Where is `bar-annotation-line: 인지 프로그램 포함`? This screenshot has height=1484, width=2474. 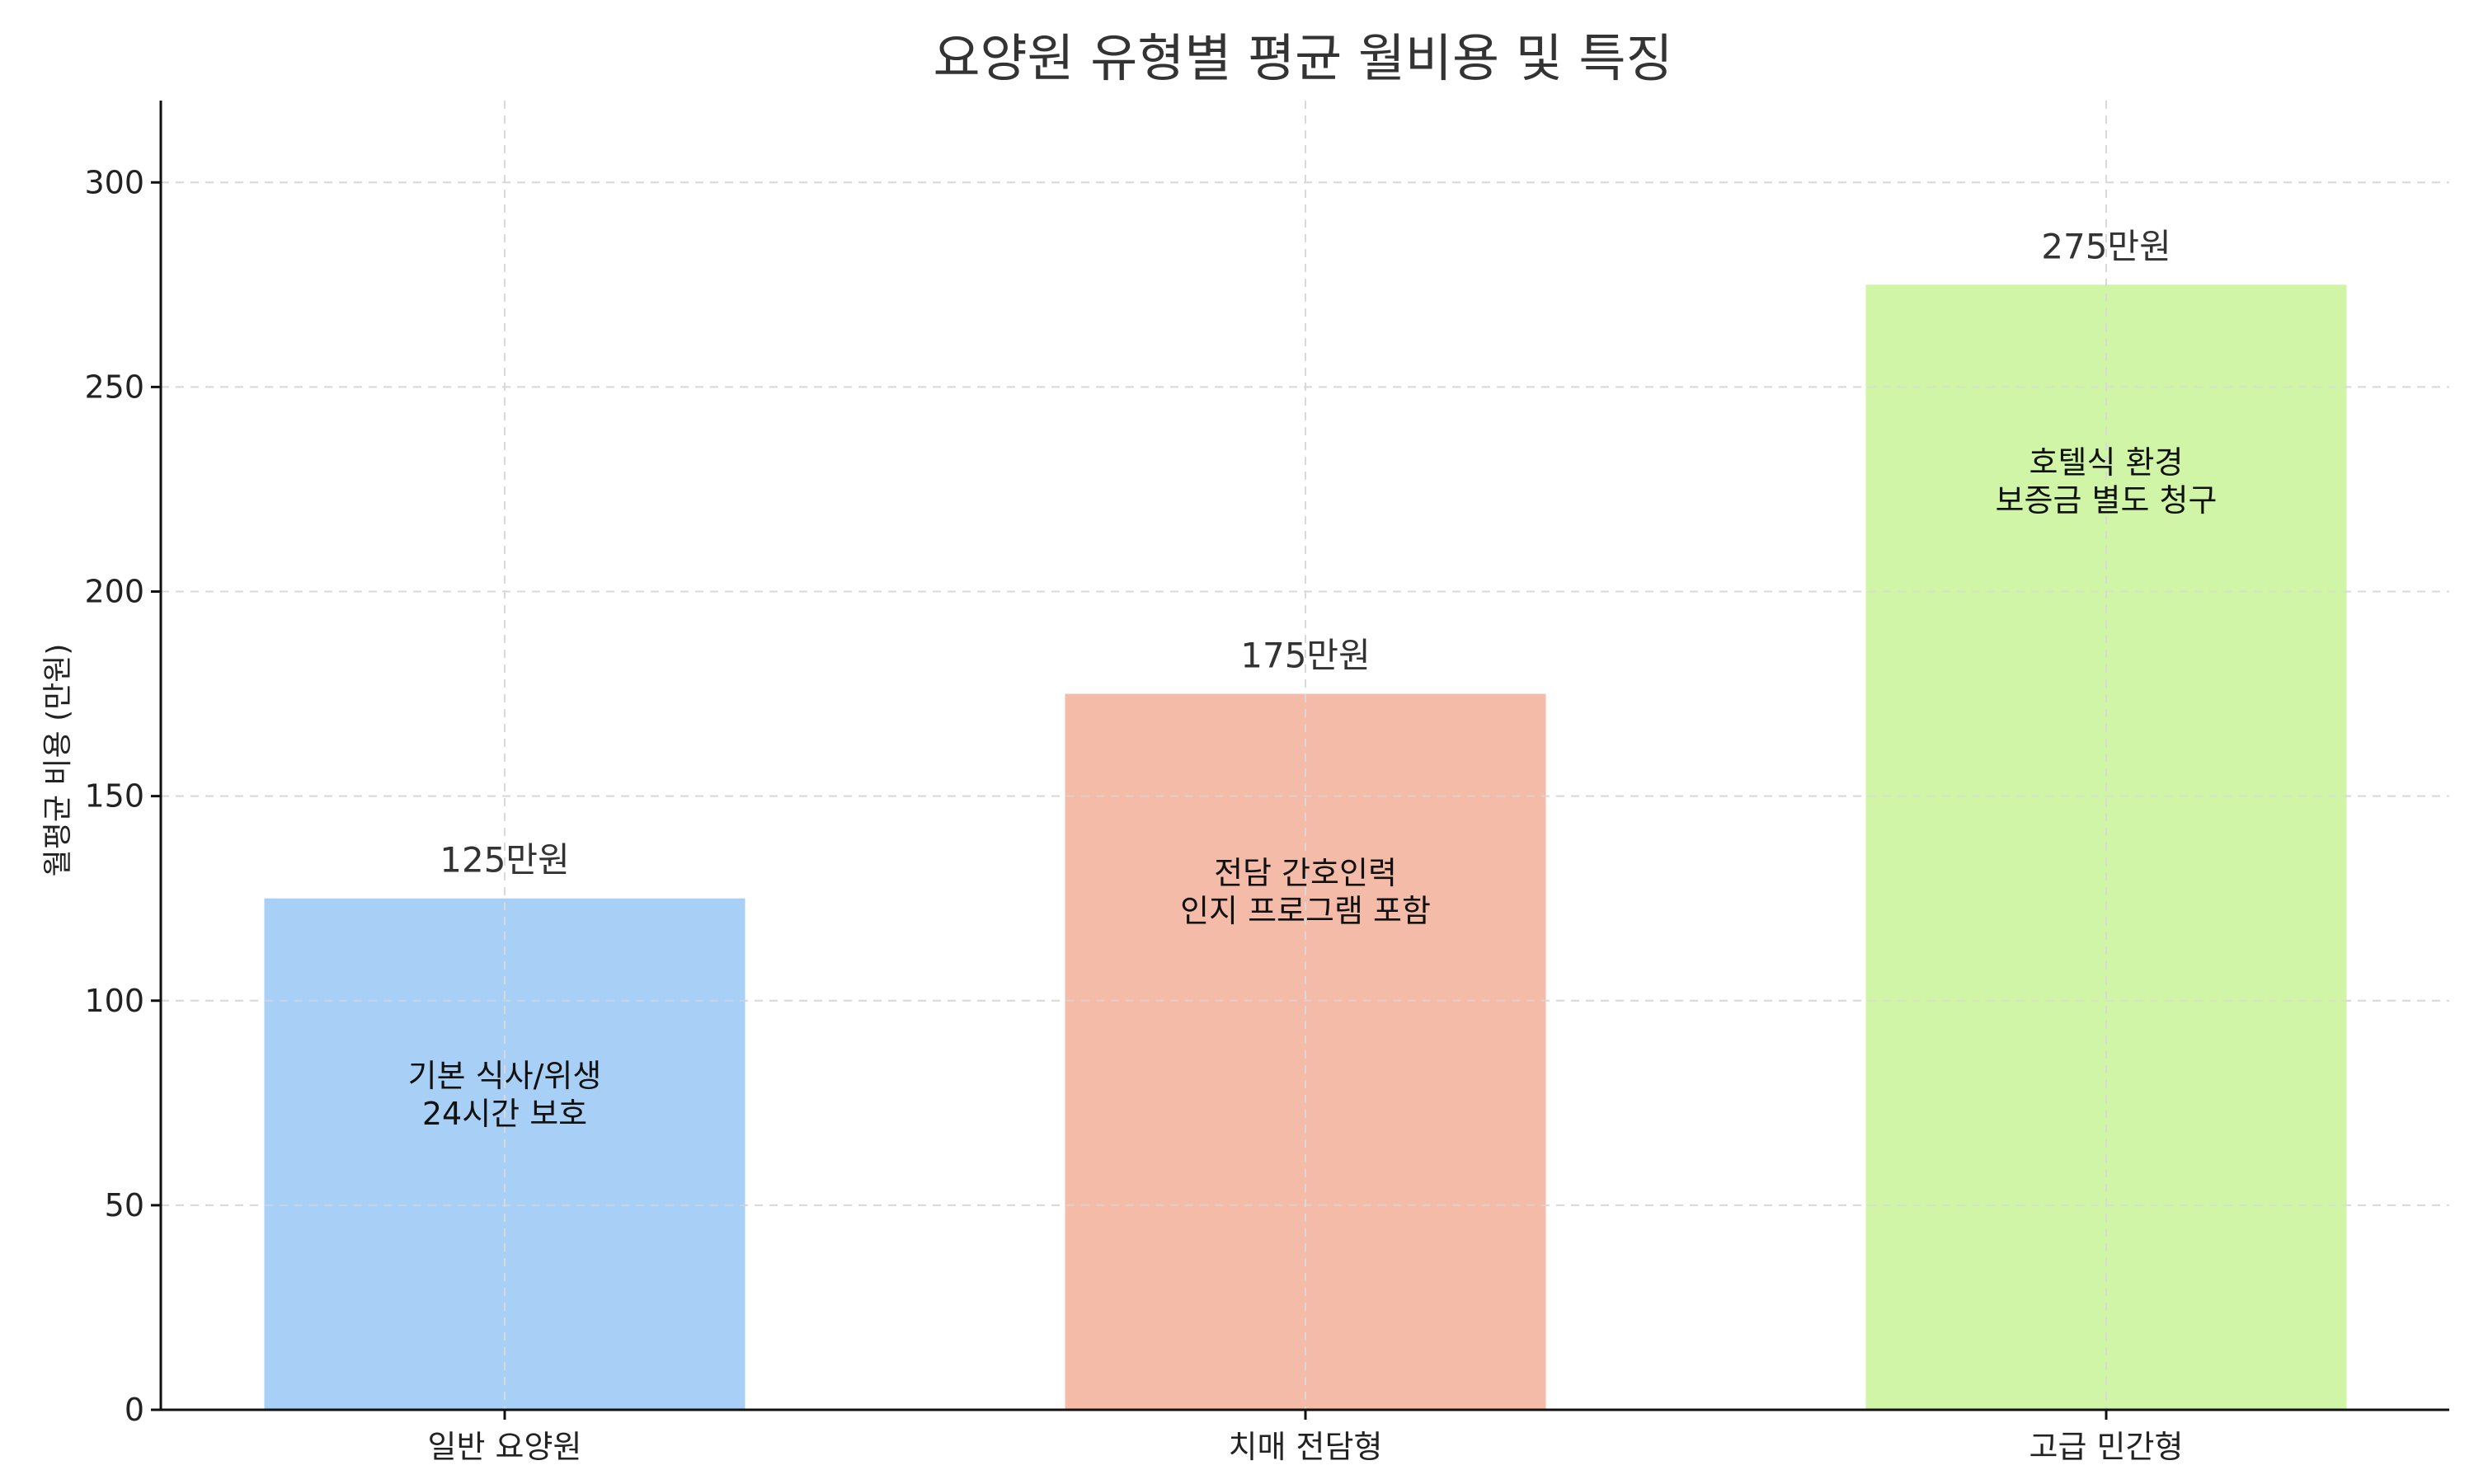 bar-annotation-line: 인지 프로그램 포함 is located at coordinates (1305, 911).